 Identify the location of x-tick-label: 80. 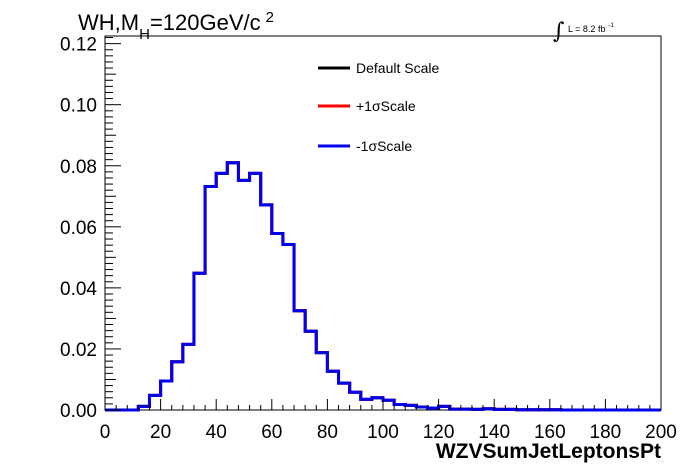
(327, 432).